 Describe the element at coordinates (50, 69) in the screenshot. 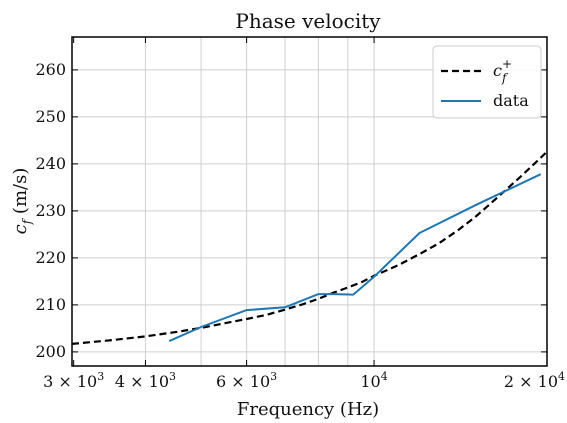

I see `y-tick-label: 260` at that location.